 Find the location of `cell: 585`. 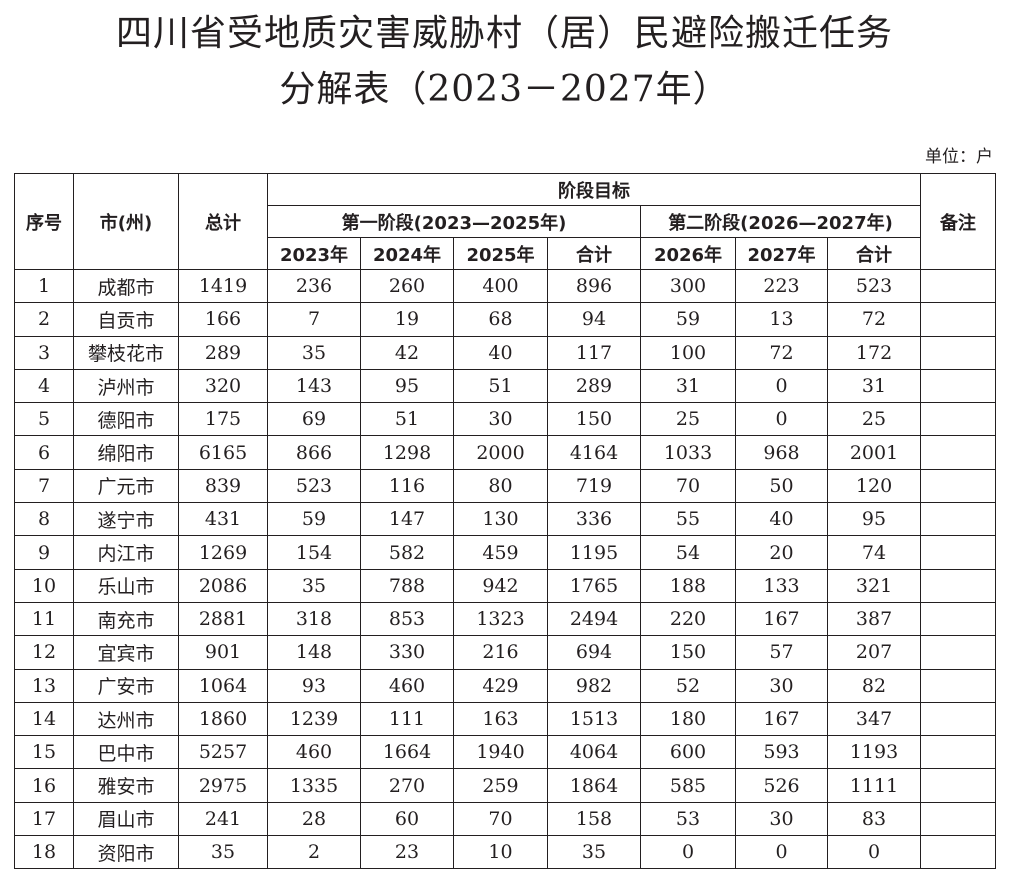

cell: 585 is located at coordinates (688, 785).